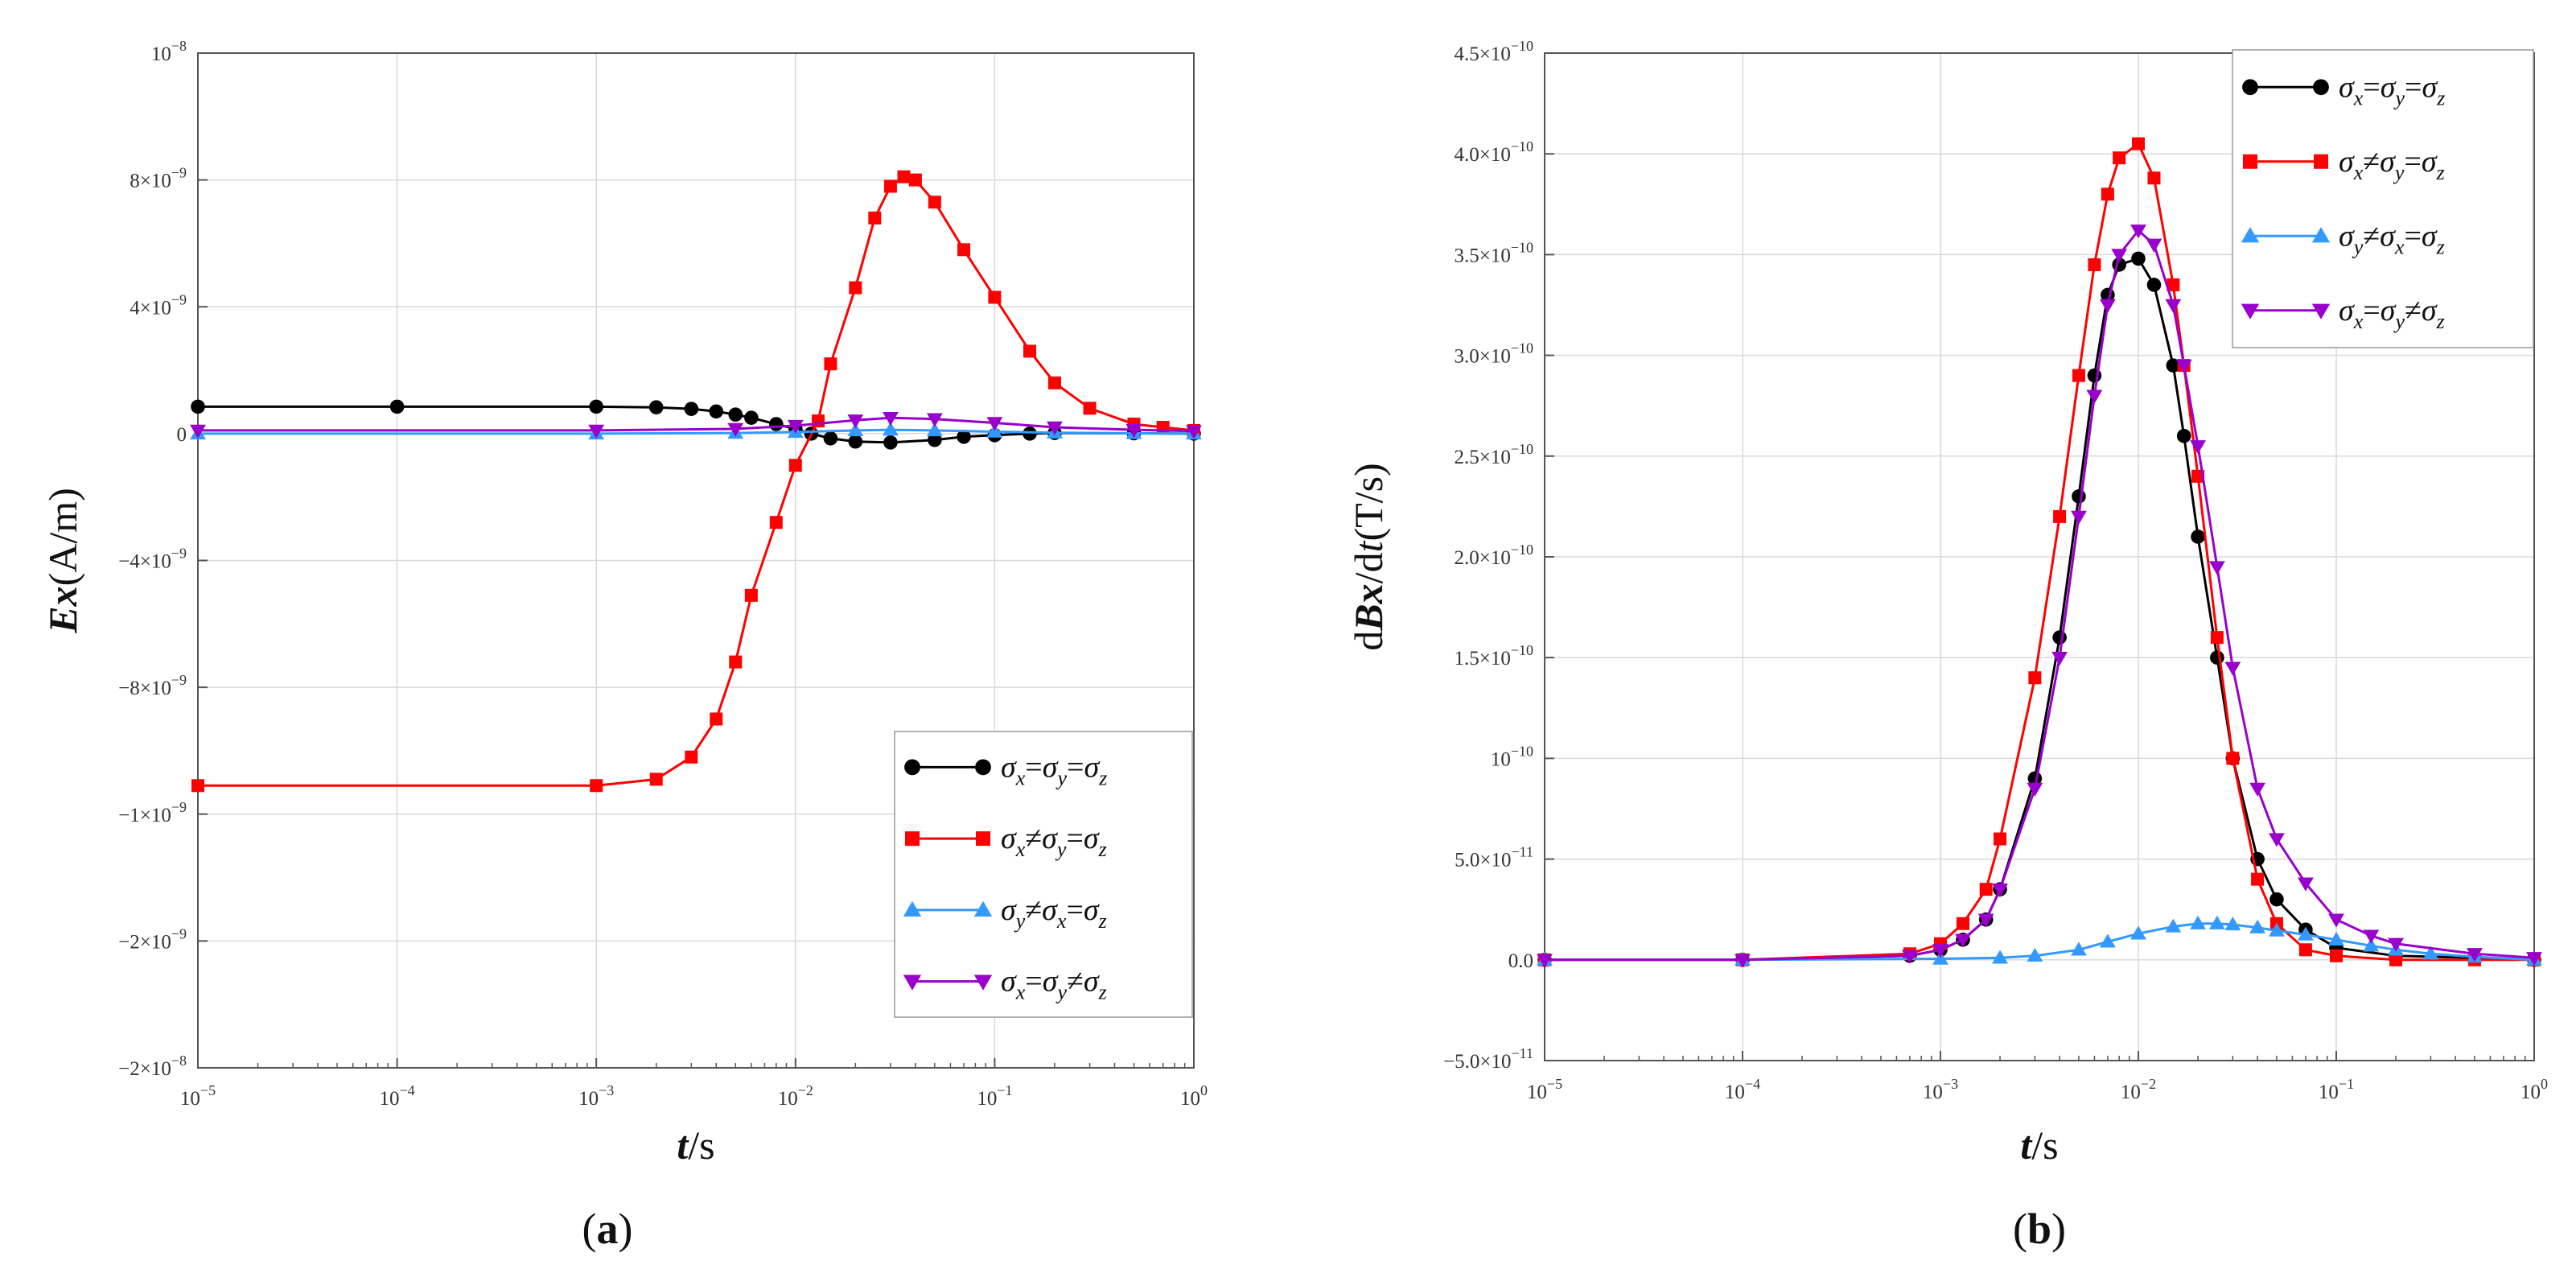 The image size is (2576, 1269). I want to click on legend-item: σy≠σx=σz, so click(1005, 913).